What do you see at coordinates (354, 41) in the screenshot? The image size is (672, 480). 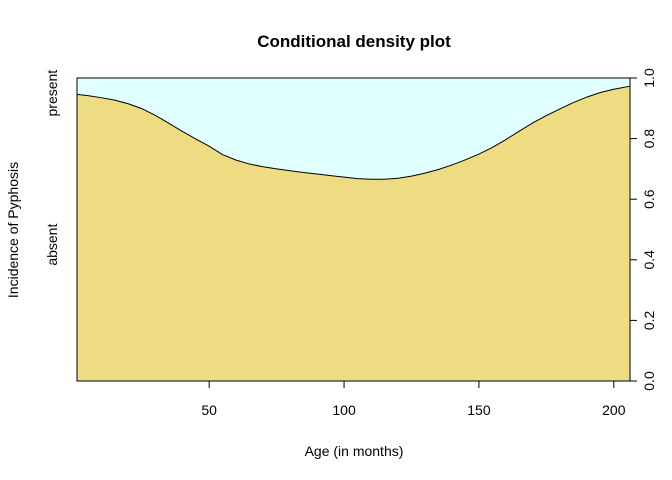 I see `chart-title: Conditional density plot` at bounding box center [354, 41].